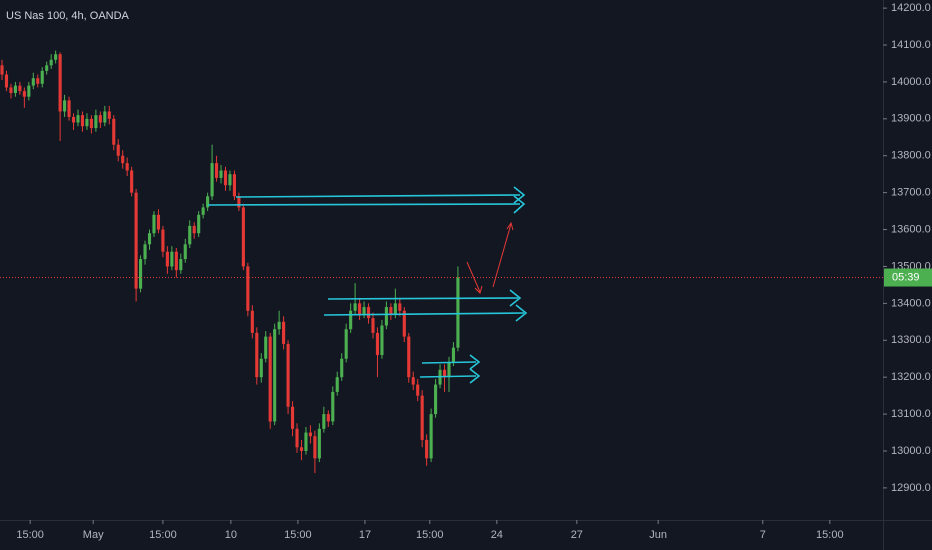 This screenshot has width=932, height=550. Describe the element at coordinates (497, 535) in the screenshot. I see `x-tick-label: 24` at that location.